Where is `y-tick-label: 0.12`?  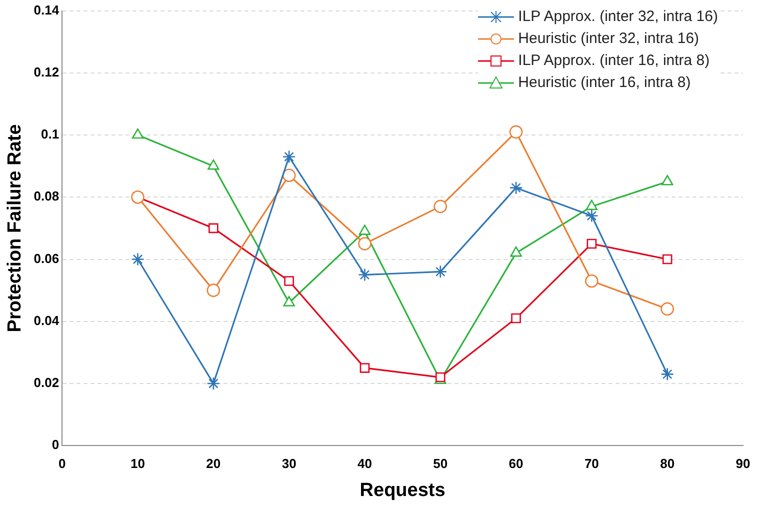 y-tick-label: 0.12 is located at coordinates (47, 72).